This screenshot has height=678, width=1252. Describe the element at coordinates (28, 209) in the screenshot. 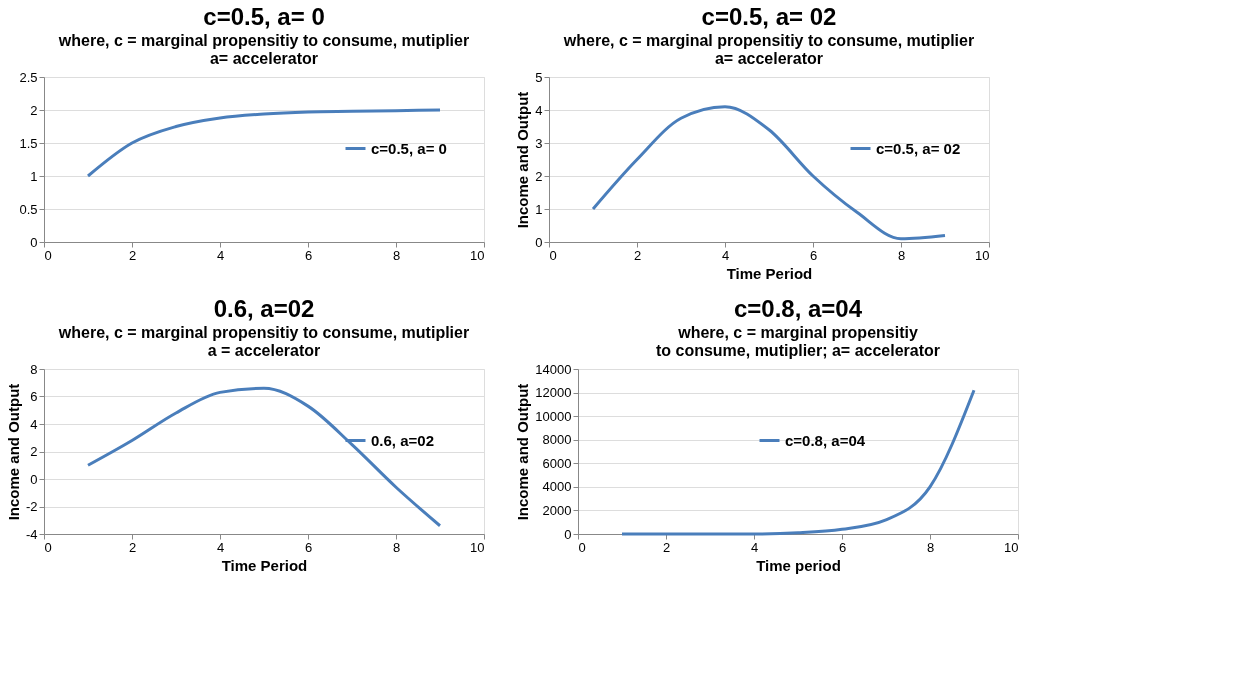

I see `y-tick-label: 0.5` at that location.